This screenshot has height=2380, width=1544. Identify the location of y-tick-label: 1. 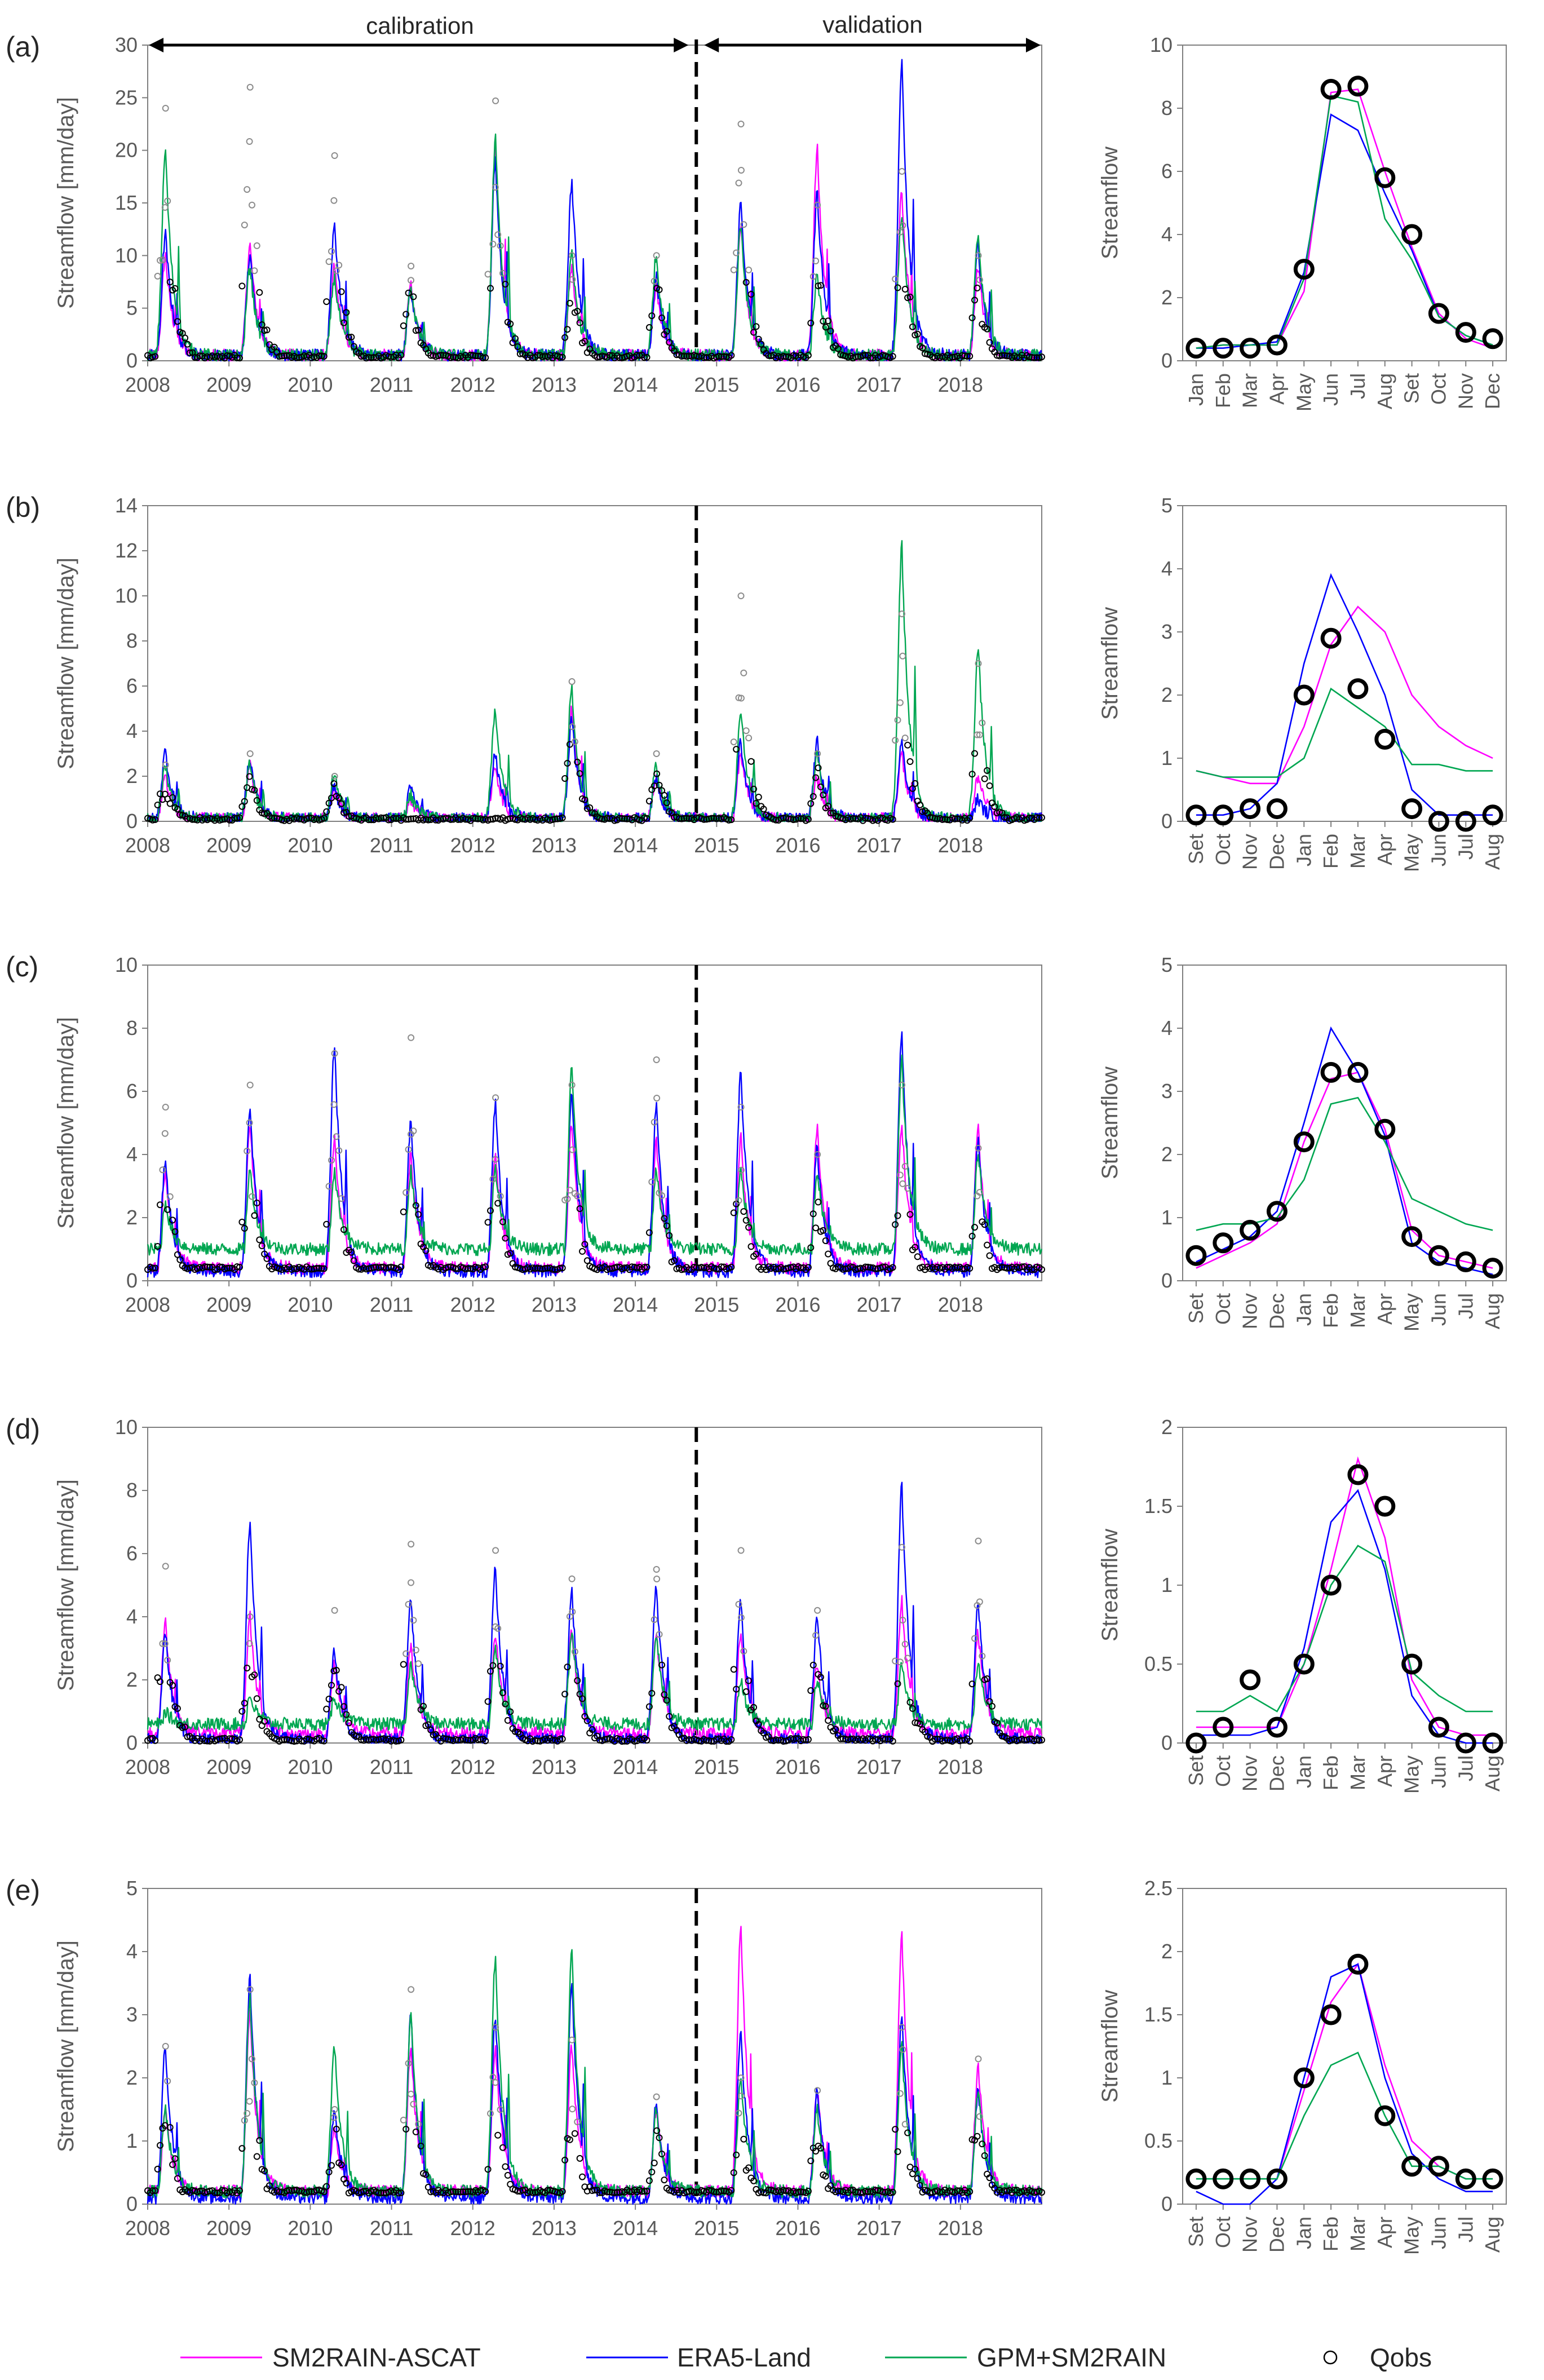
(1167, 757).